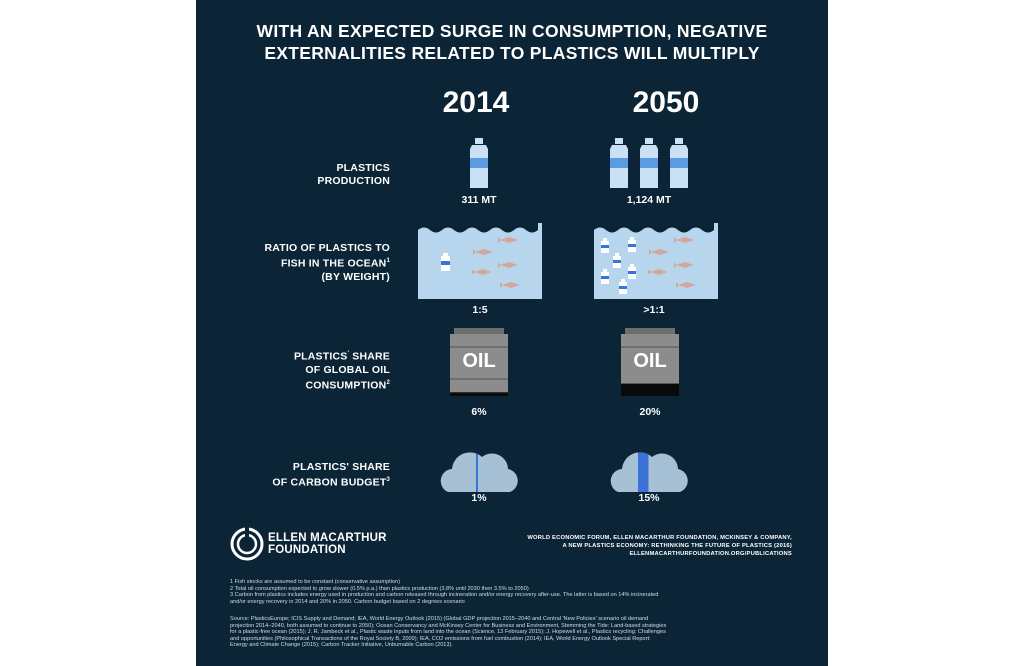 The width and height of the screenshot is (1024, 666). I want to click on oil-2014-value: 6%, so click(479, 412).